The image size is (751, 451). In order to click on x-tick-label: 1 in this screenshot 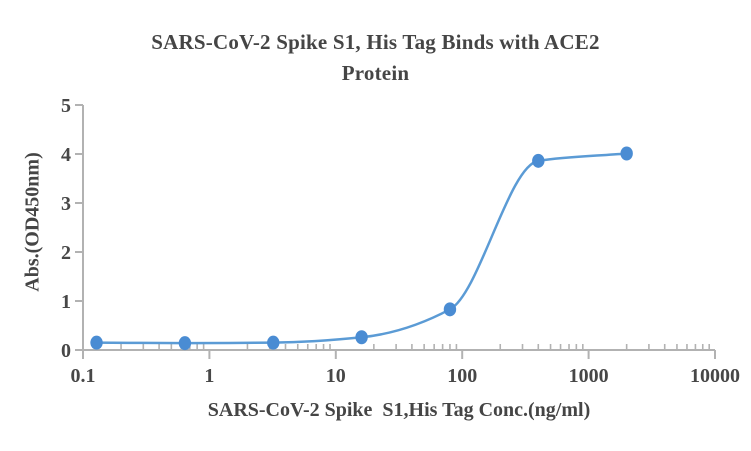, I will do `click(209, 376)`.